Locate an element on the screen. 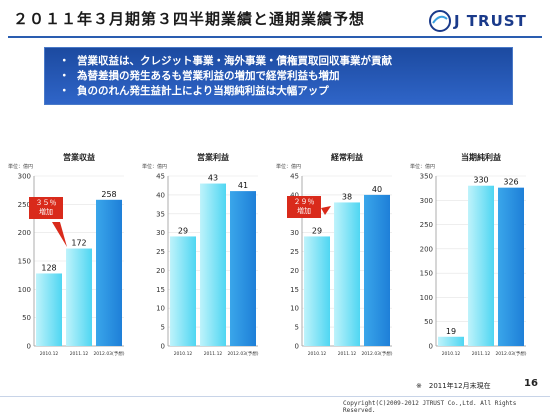 The image size is (550, 413). bar-value-label: 326 is located at coordinates (510, 182).